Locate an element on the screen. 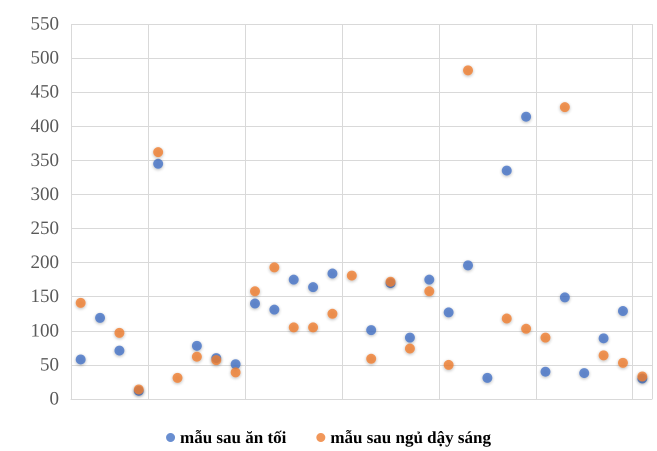 This screenshot has width=657, height=451. y-tick-label: 400 is located at coordinates (44, 126).